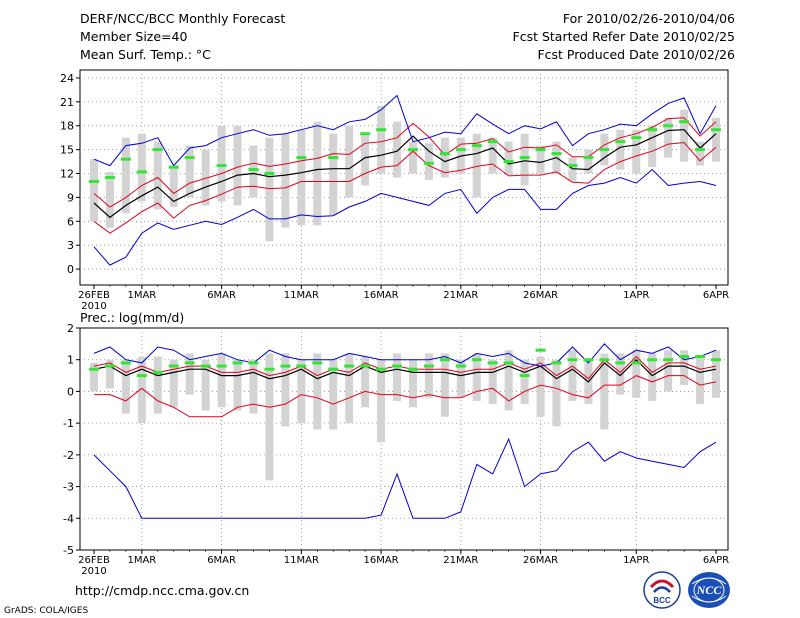 The image size is (800, 618). What do you see at coordinates (183, 18) in the screenshot?
I see `chart-title: DERF/NCC/BCC Monthly Forecast` at bounding box center [183, 18].